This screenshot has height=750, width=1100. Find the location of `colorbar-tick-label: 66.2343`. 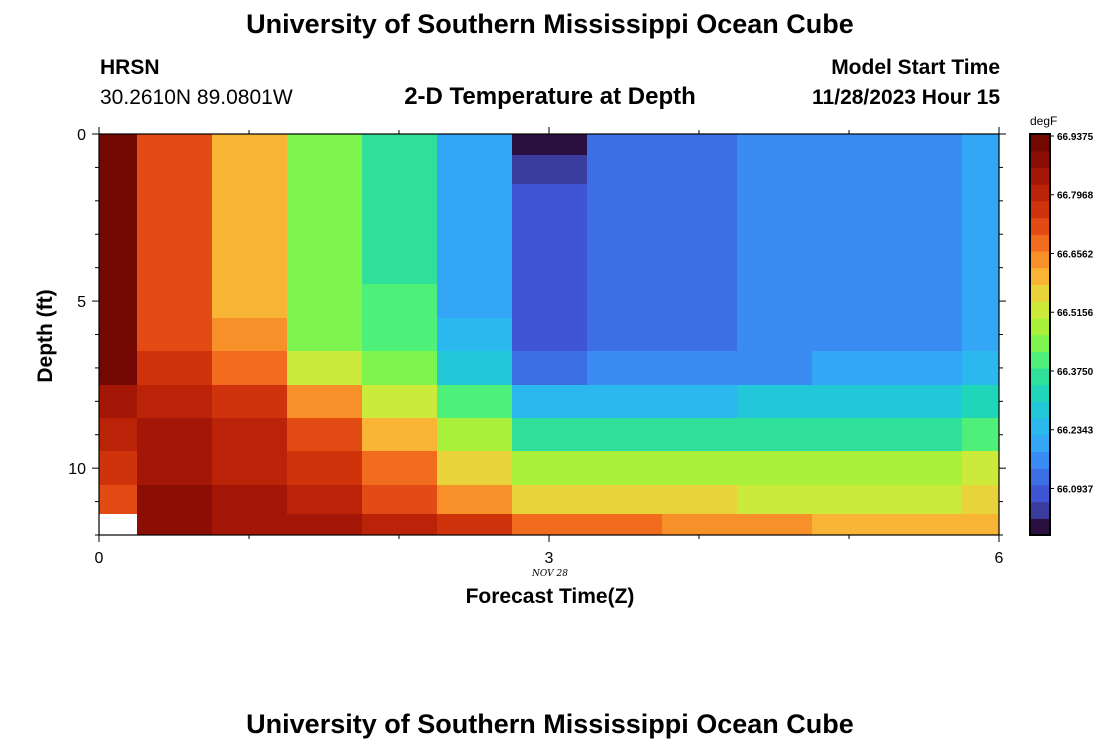

colorbar-tick-label: 66.2343 is located at coordinates (1075, 431).